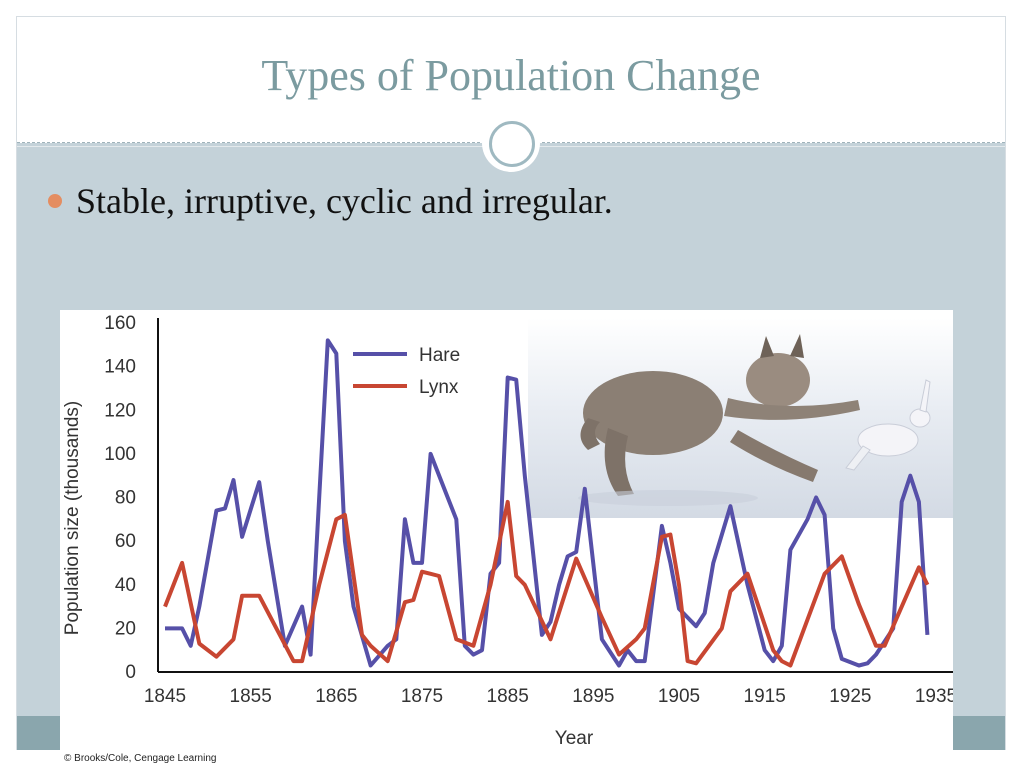 This screenshot has height=768, width=1024. I want to click on x-tick-label: 1865, so click(336, 696).